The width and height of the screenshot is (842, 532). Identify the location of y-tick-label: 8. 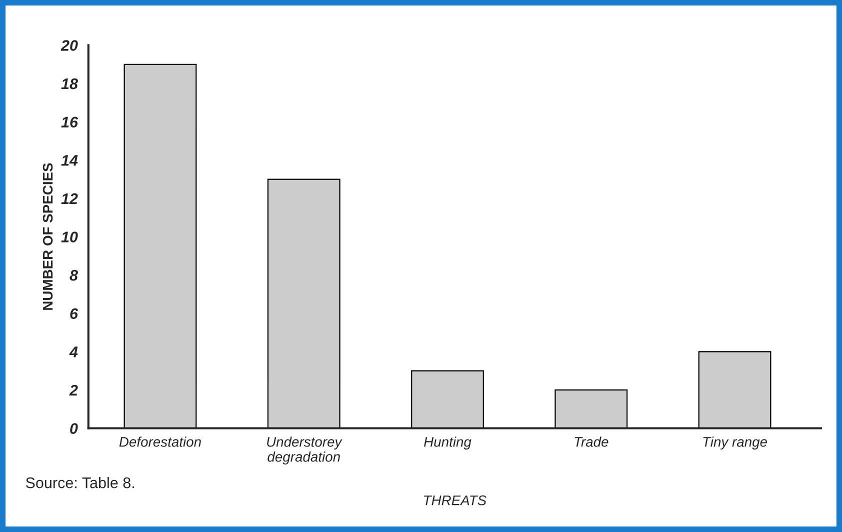
(74, 275).